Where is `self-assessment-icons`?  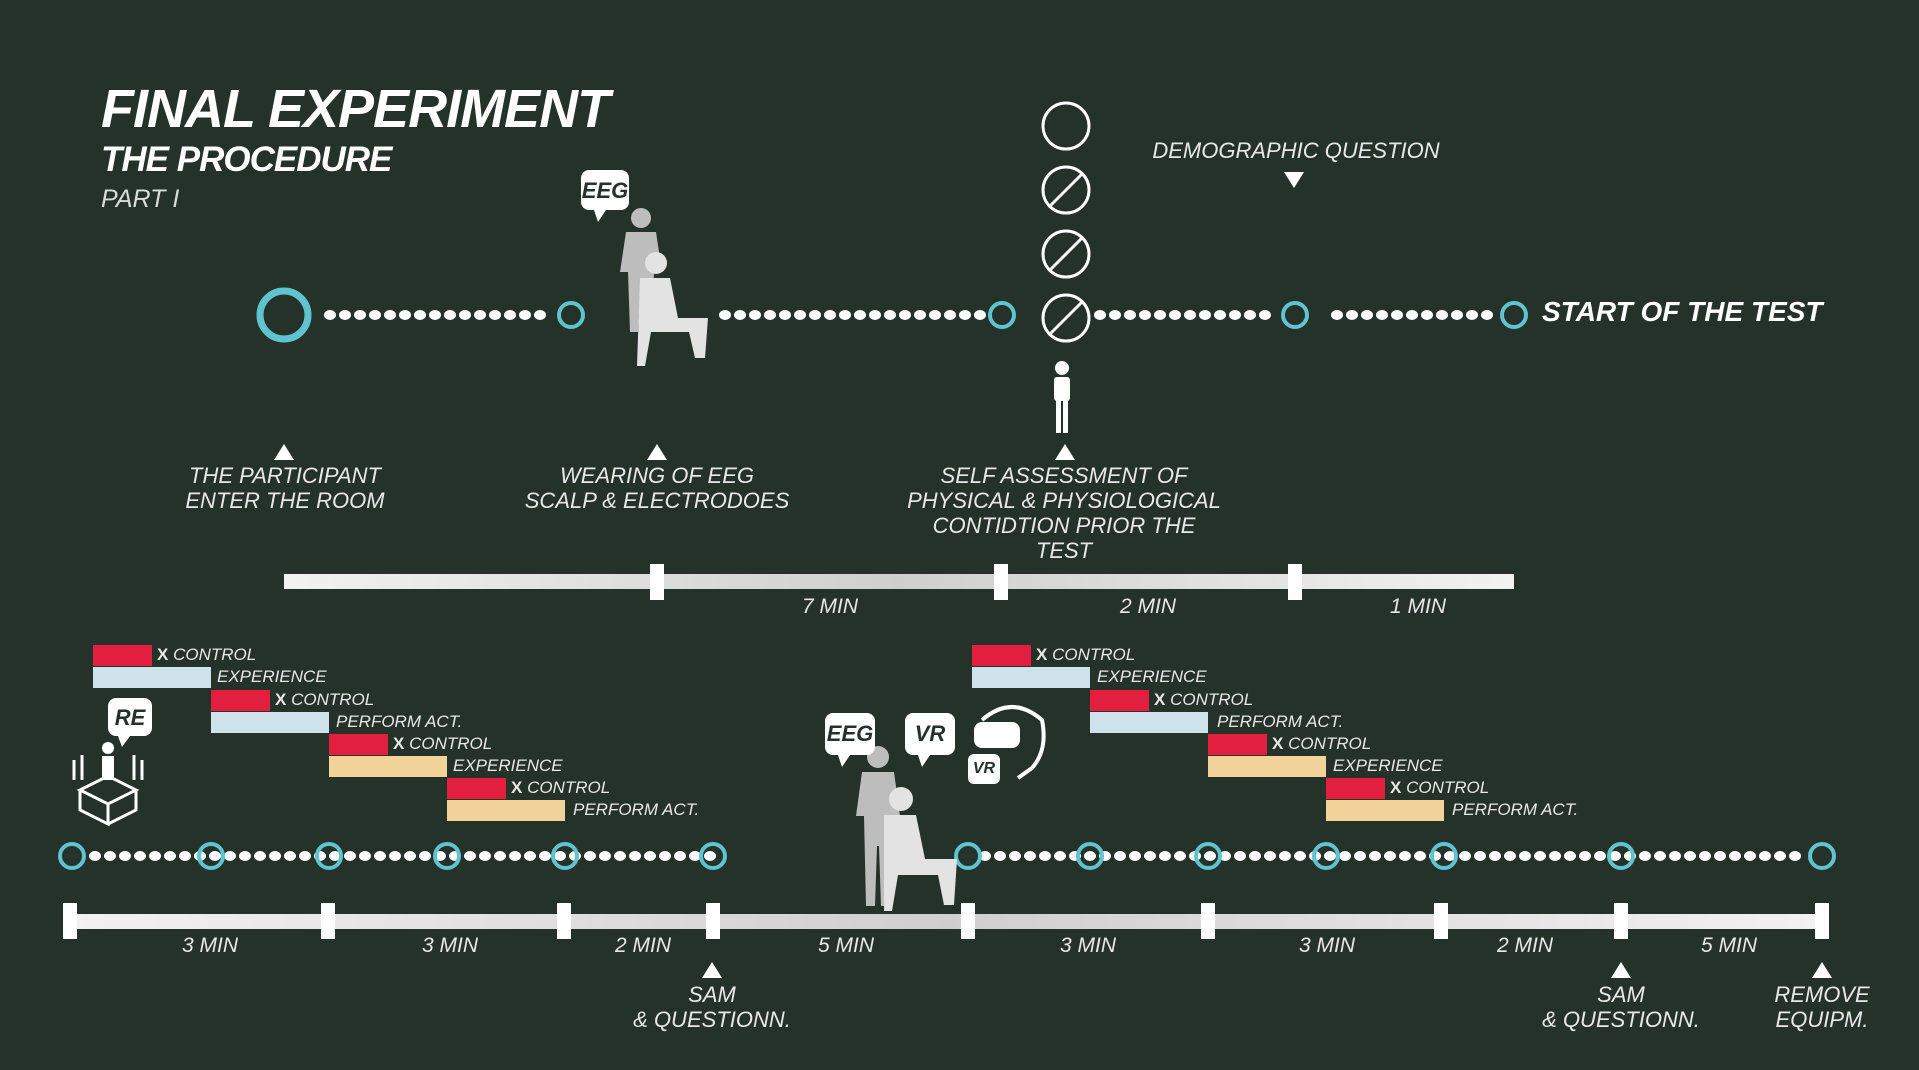 self-assessment-icons is located at coordinates (1066, 222).